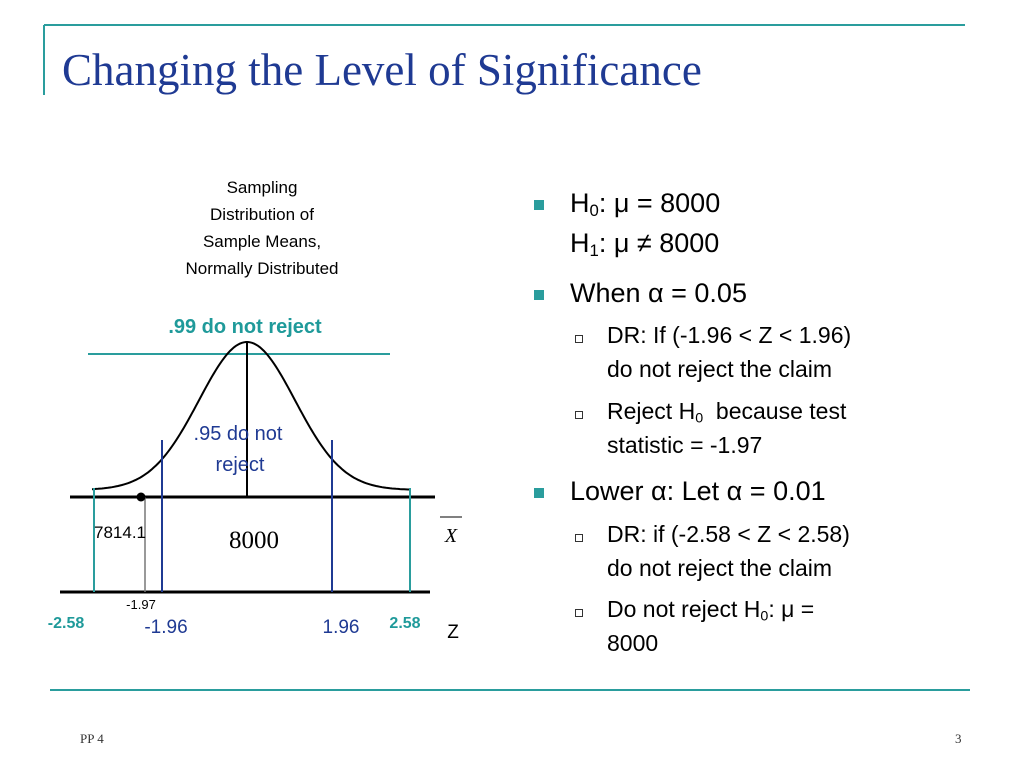  What do you see at coordinates (594, 251) in the screenshot?
I see `subscript: 1` at bounding box center [594, 251].